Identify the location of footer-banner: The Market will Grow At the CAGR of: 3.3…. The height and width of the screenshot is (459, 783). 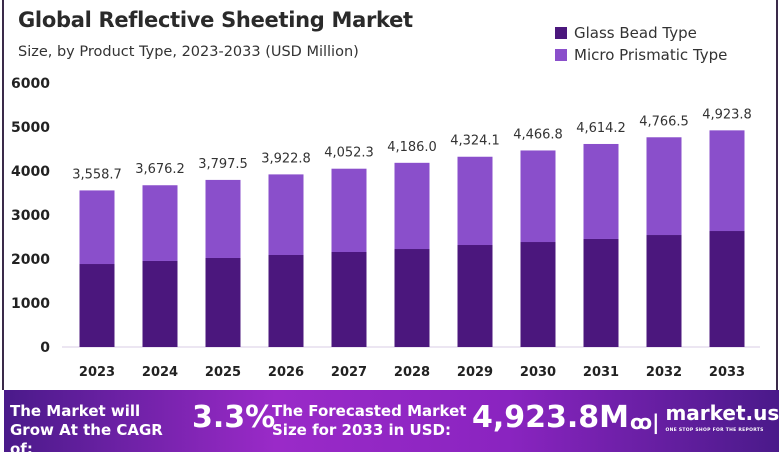
(392, 424).